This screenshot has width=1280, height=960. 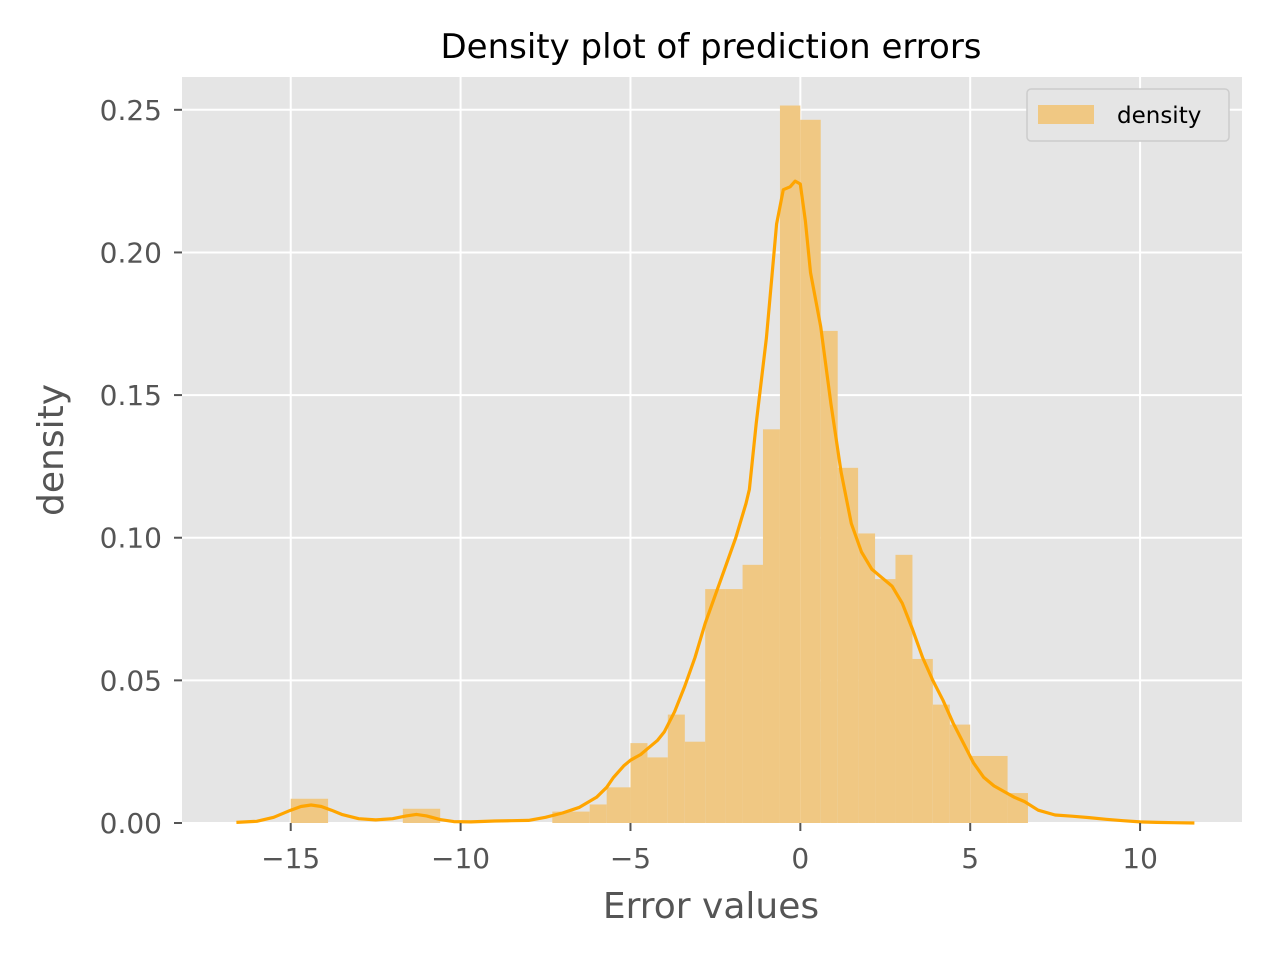 What do you see at coordinates (1066, 114) in the screenshot?
I see `legend-swatch` at bounding box center [1066, 114].